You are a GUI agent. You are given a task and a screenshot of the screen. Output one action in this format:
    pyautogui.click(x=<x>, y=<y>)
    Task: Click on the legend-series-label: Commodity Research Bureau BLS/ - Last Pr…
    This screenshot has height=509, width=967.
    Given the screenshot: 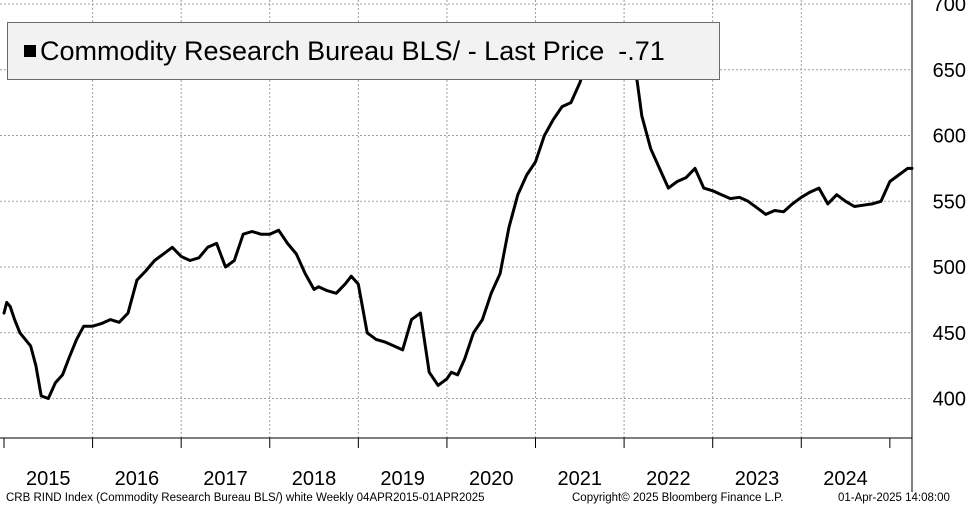 What is the action you would take?
    pyautogui.click(x=322, y=50)
    